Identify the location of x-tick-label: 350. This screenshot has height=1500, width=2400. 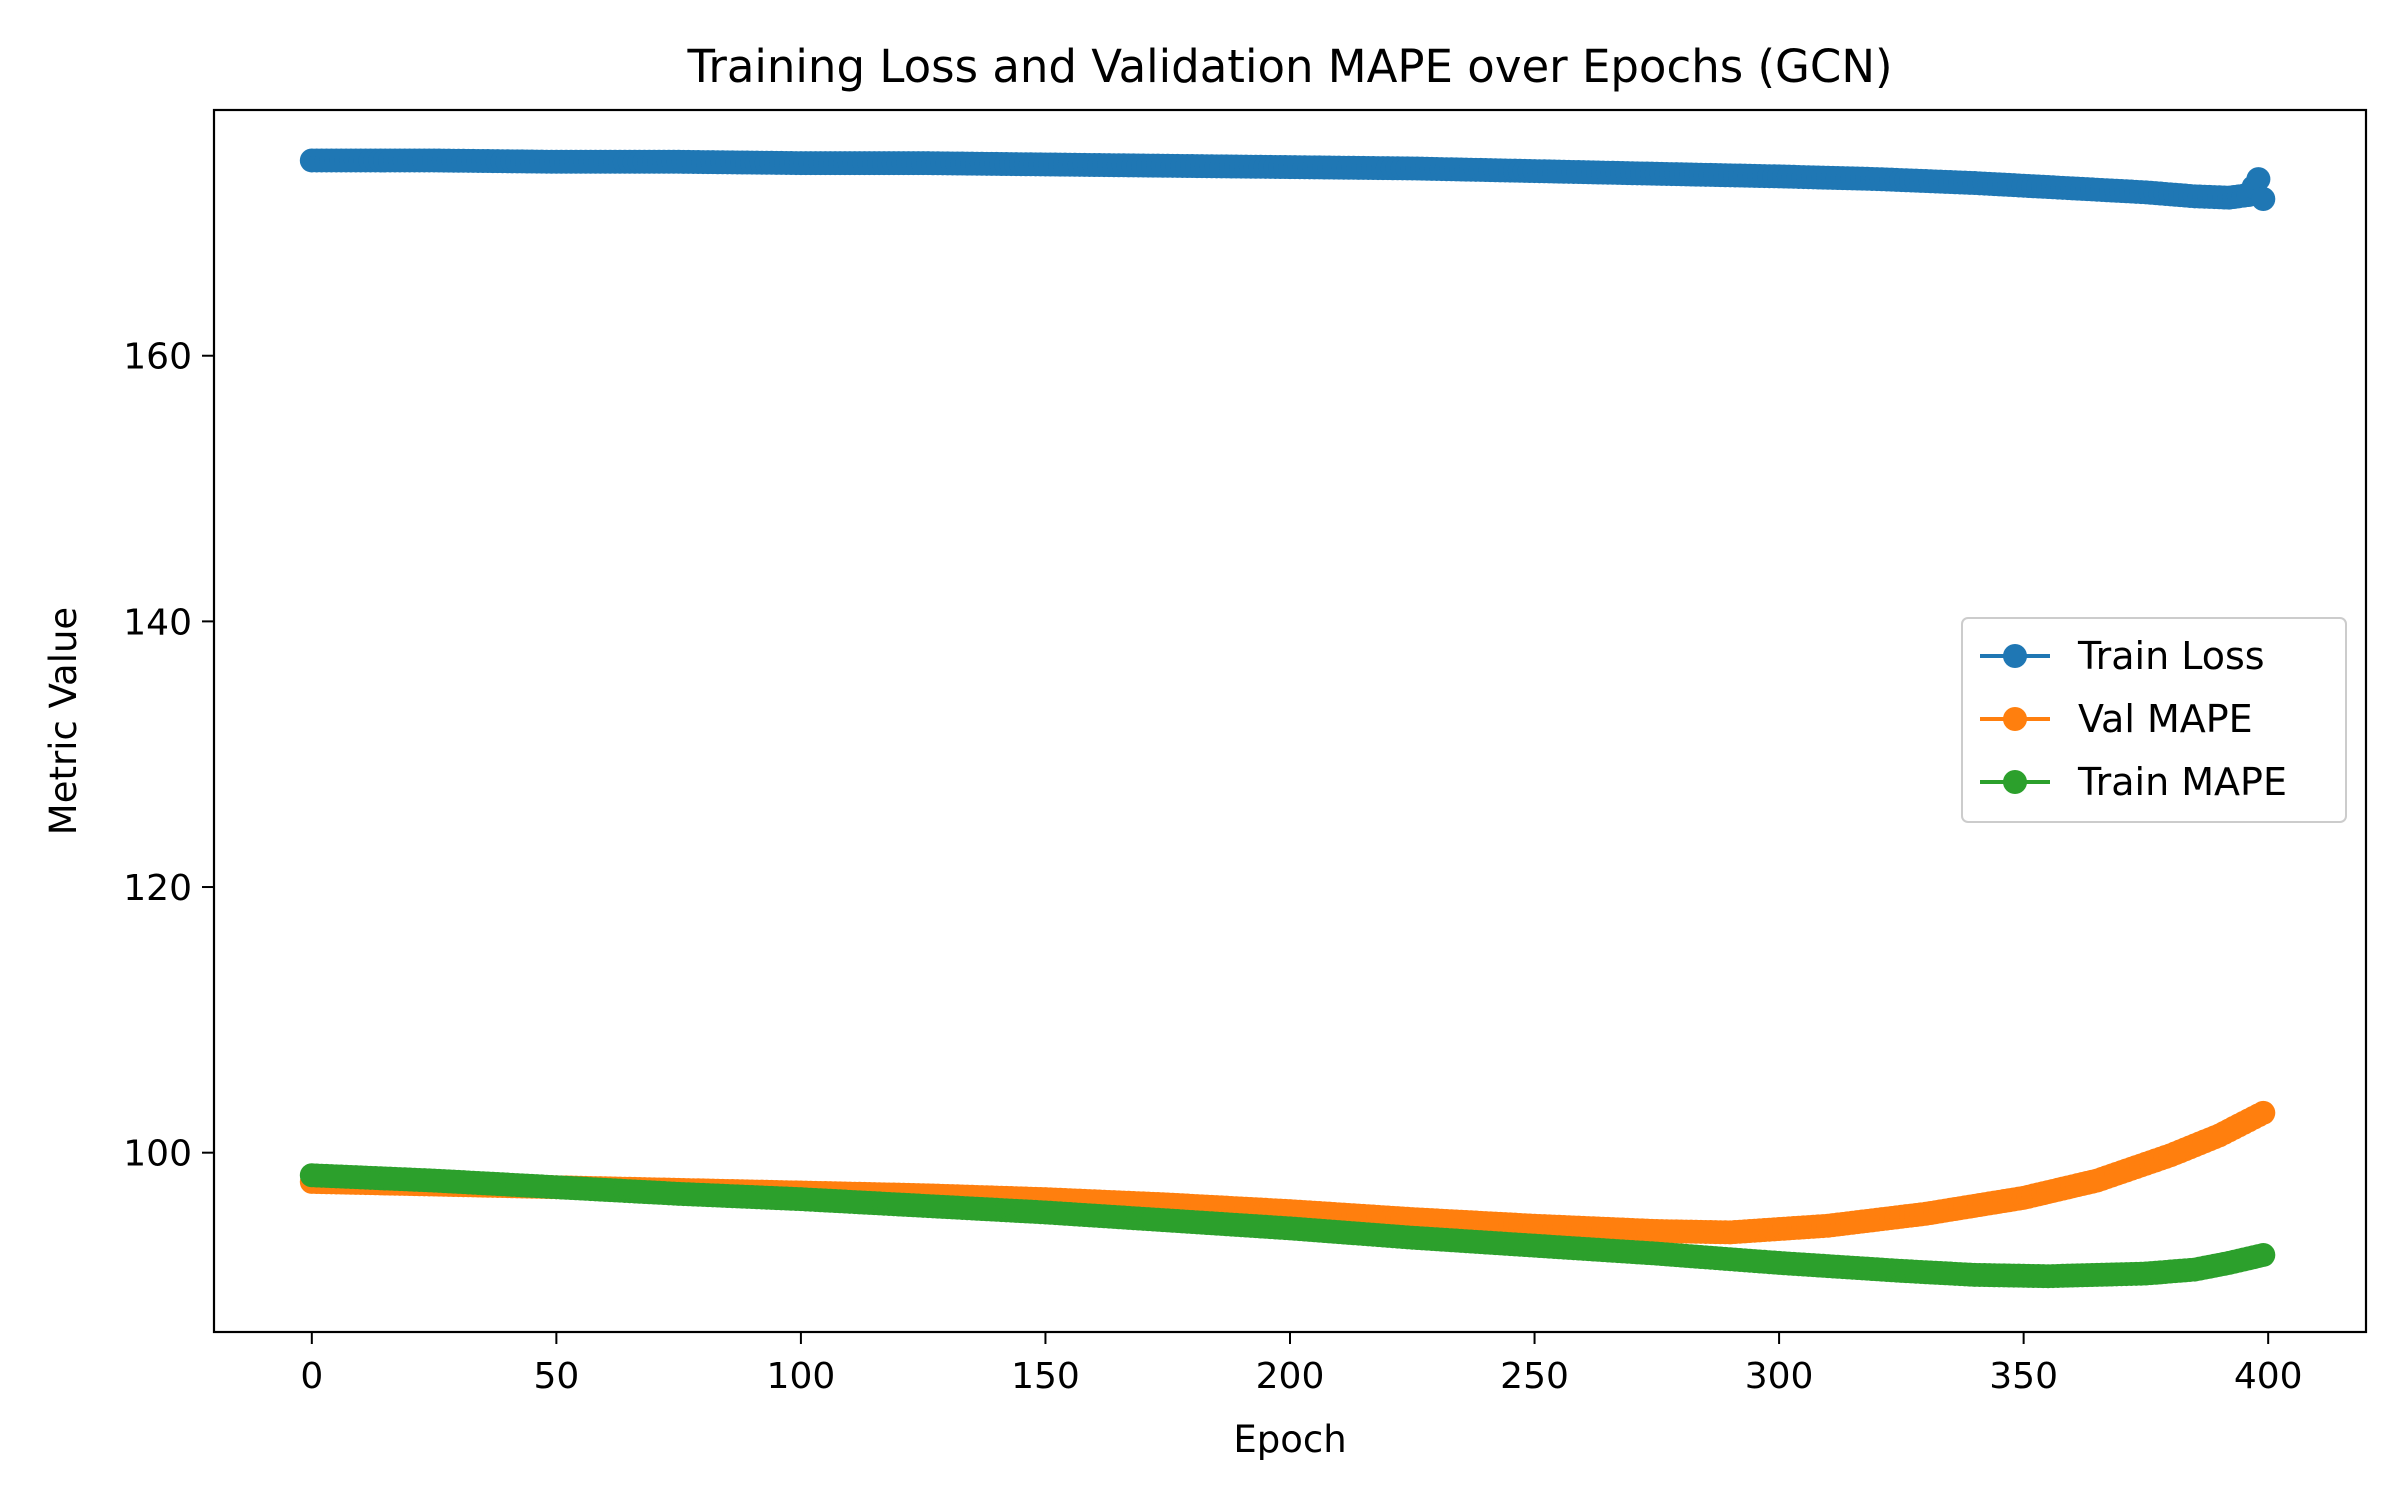
(2023, 1376).